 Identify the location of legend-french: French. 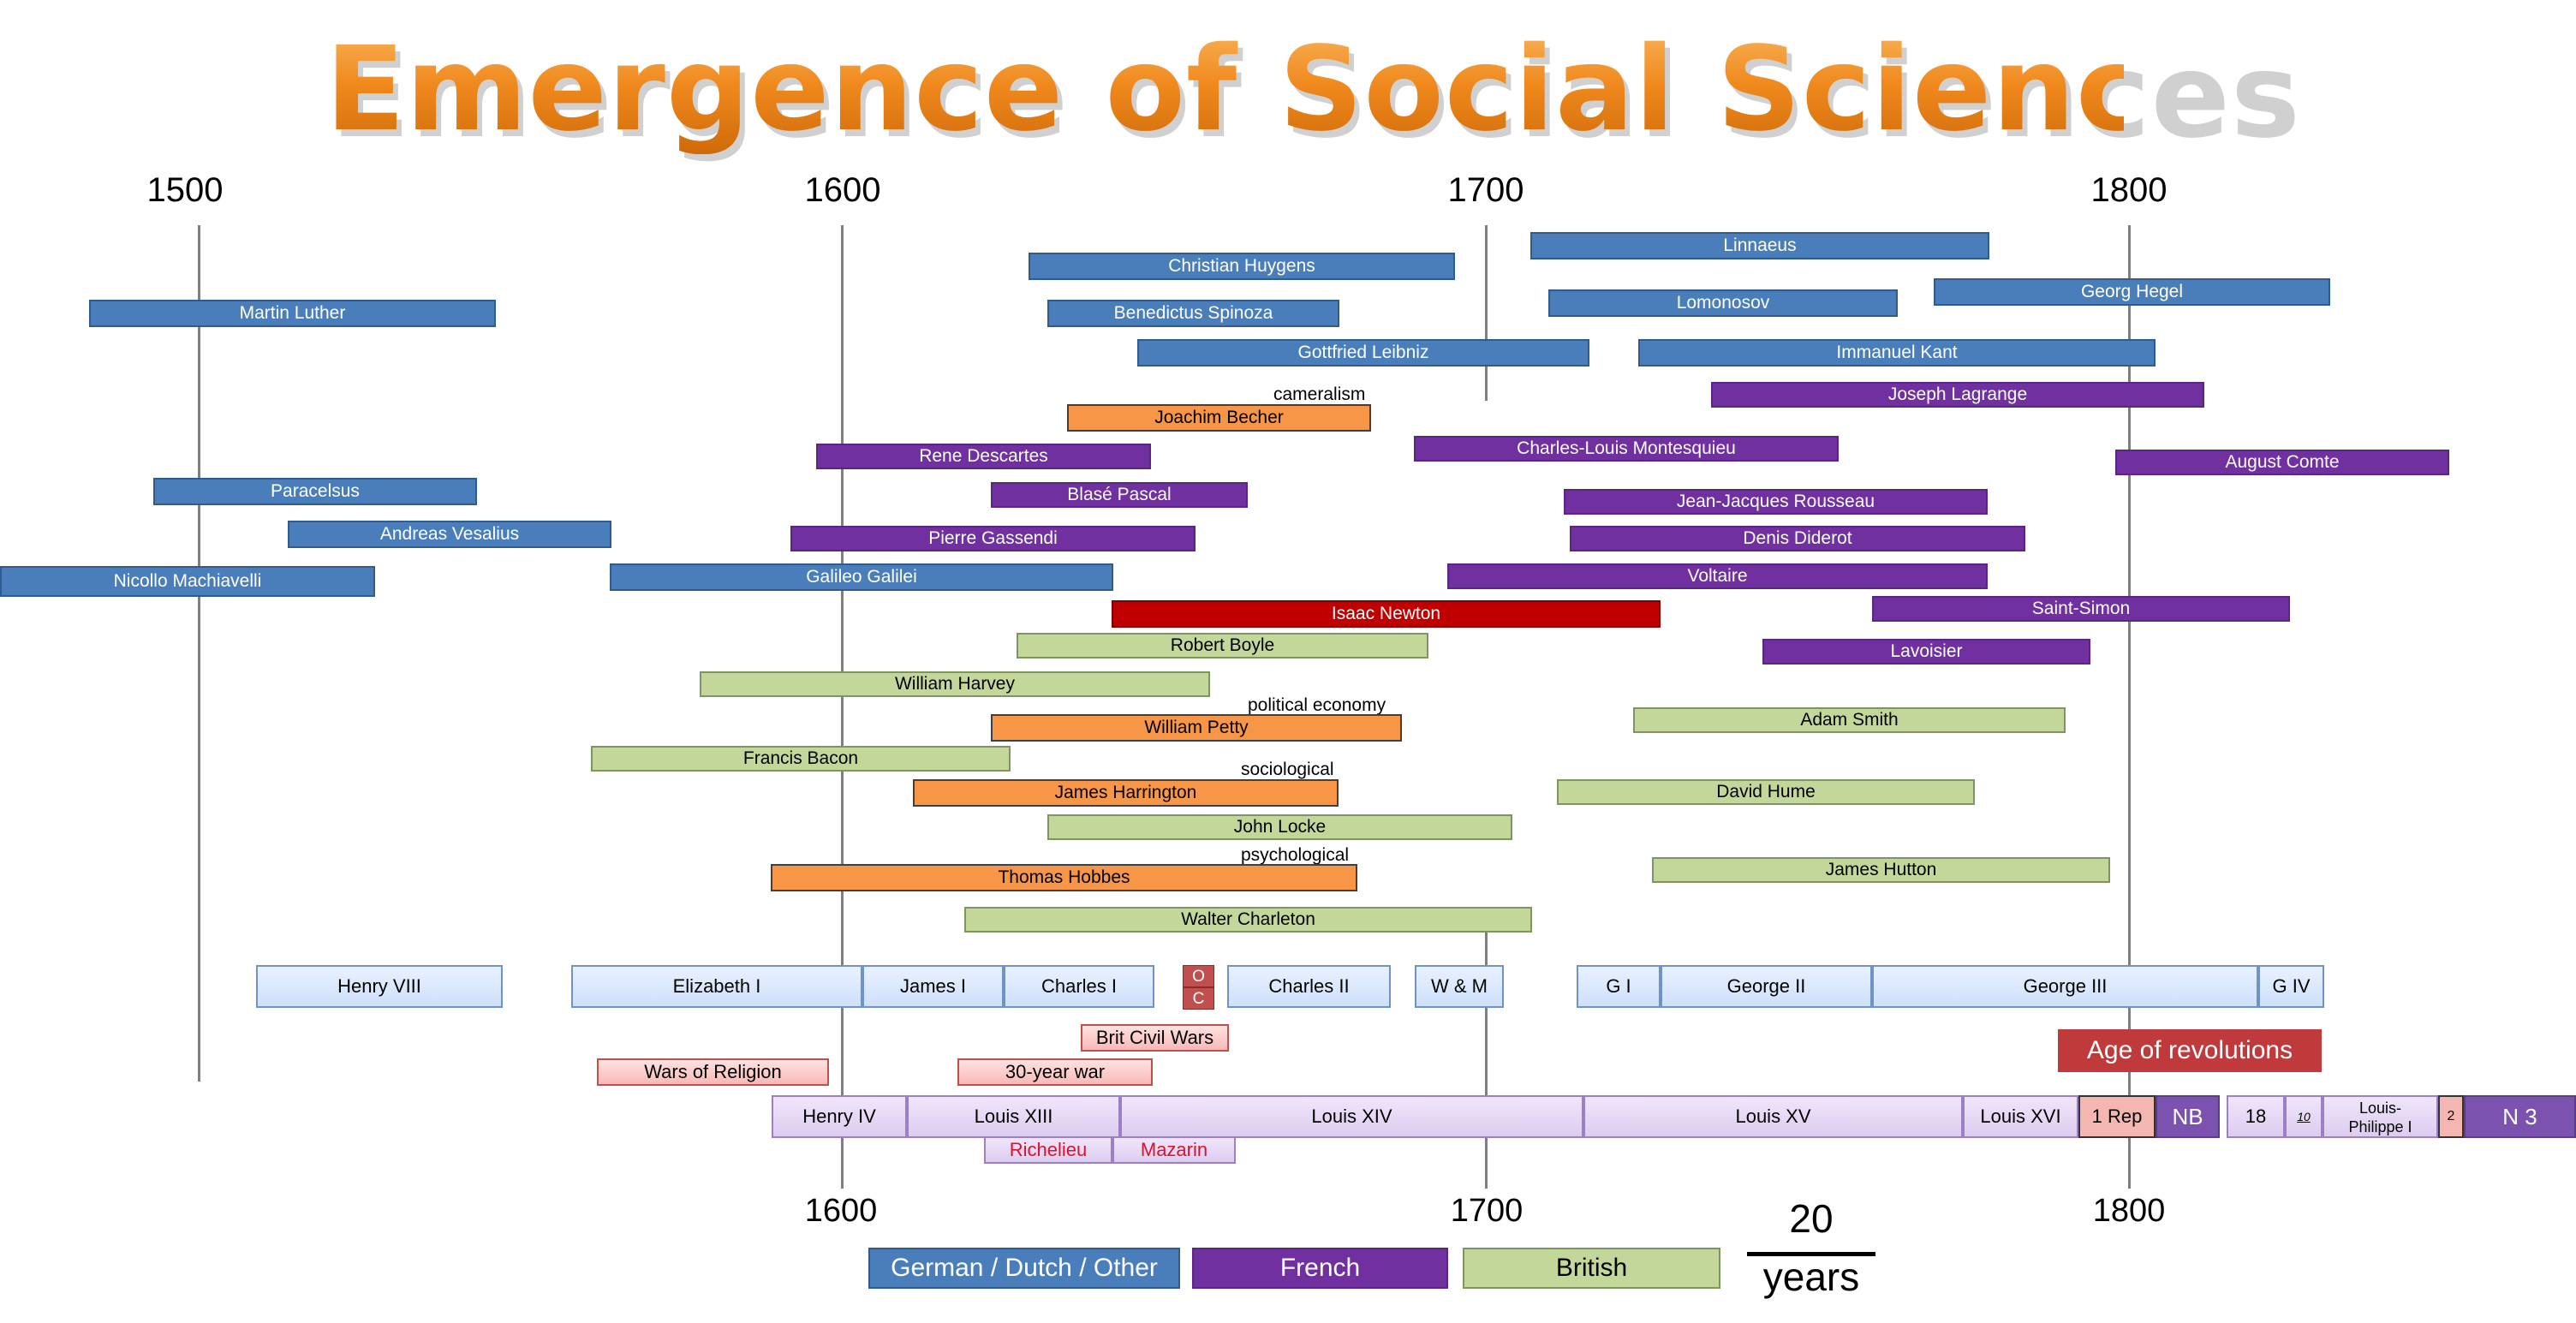
(1320, 1268).